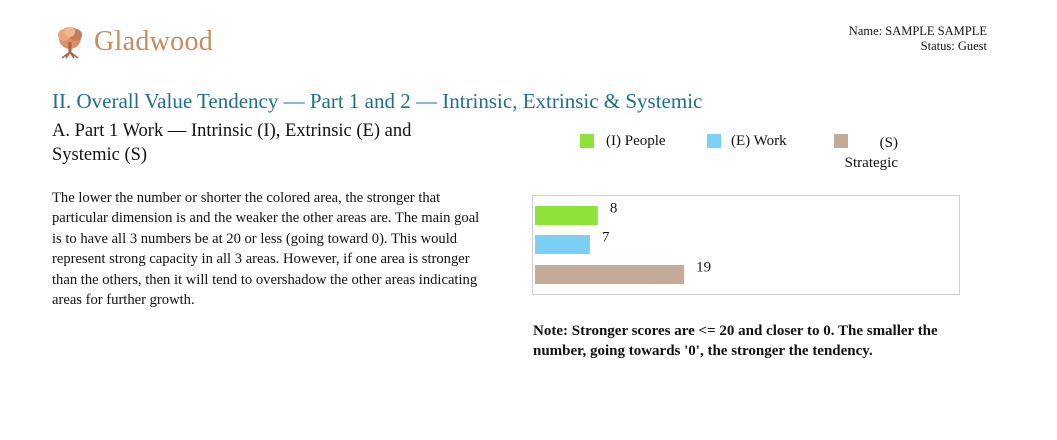  Describe the element at coordinates (746, 245) in the screenshot. I see `bar-chart: 8 7 19` at that location.